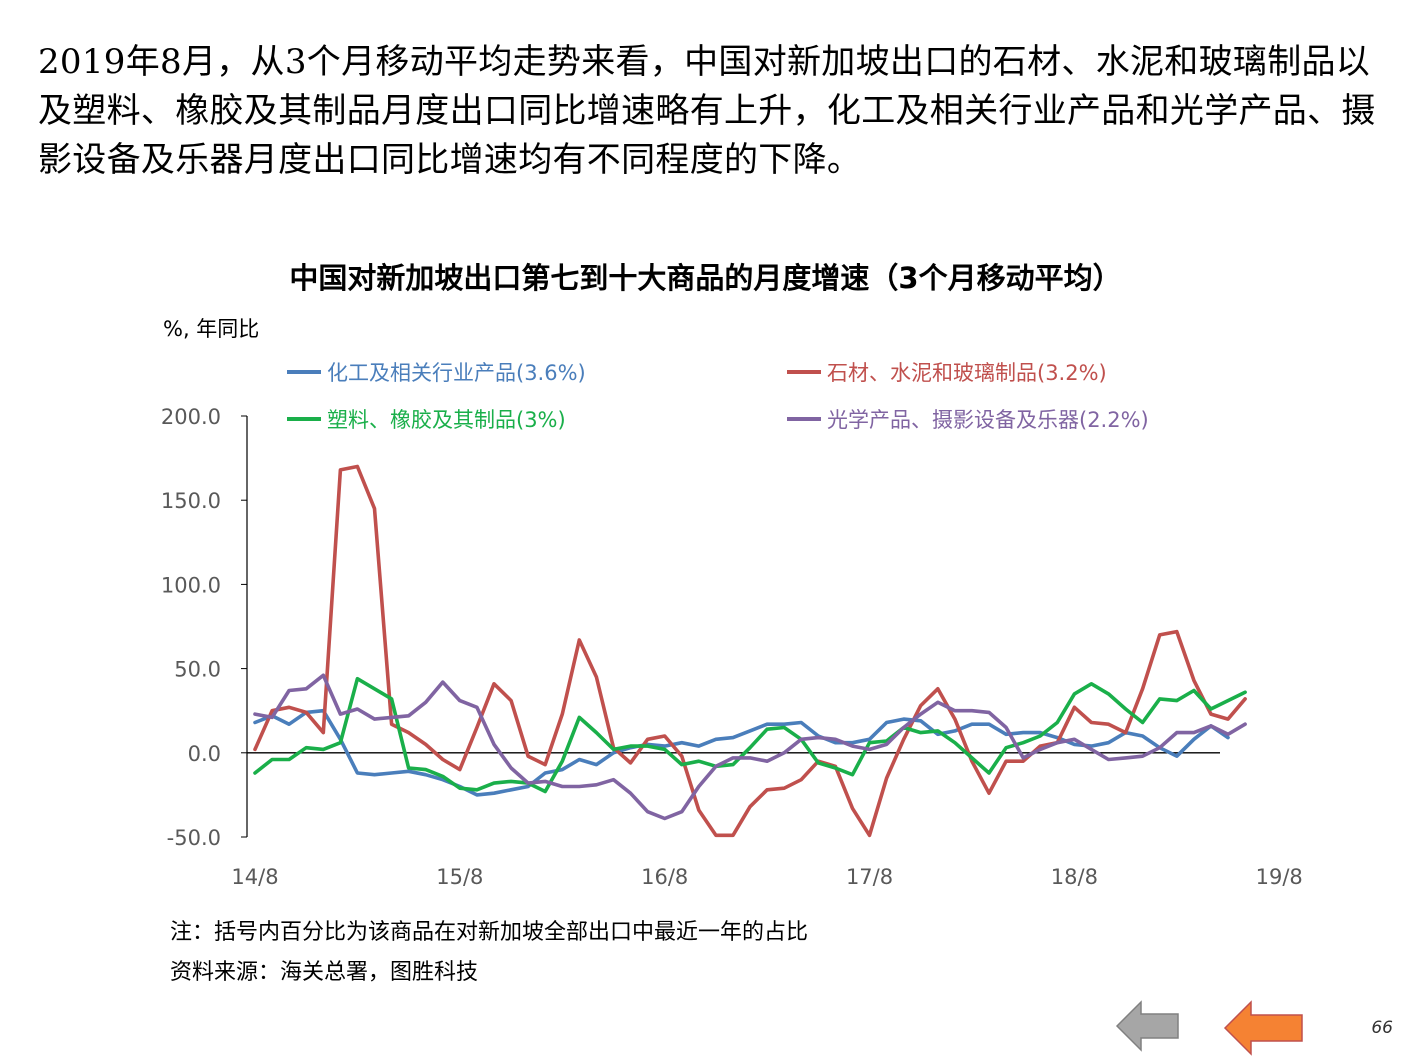  Describe the element at coordinates (324, 972) in the screenshot. I see `source-note: 资料来源：海关总署，图胜科技` at that location.